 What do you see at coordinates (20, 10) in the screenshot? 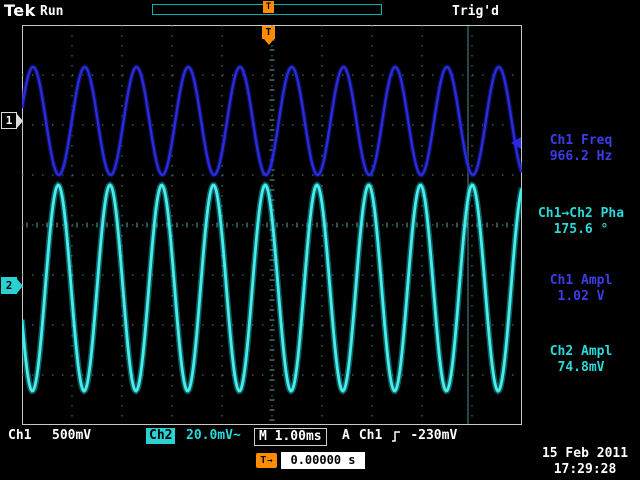
I see `tek-logo: Tek` at bounding box center [20, 10].